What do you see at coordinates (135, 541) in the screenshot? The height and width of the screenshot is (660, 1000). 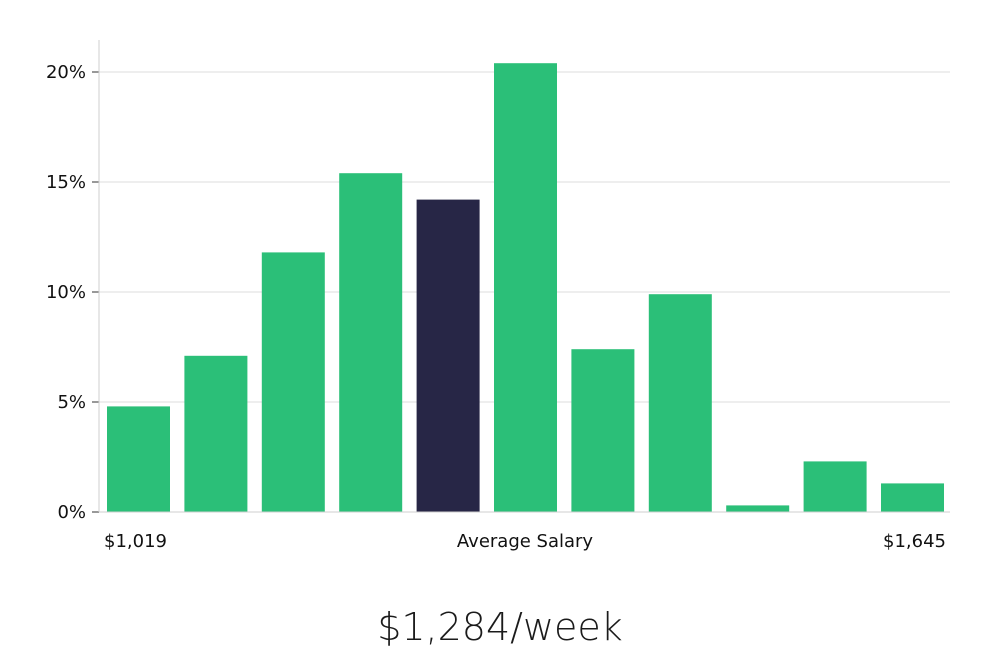 I see `x-label-min: $1,019` at bounding box center [135, 541].